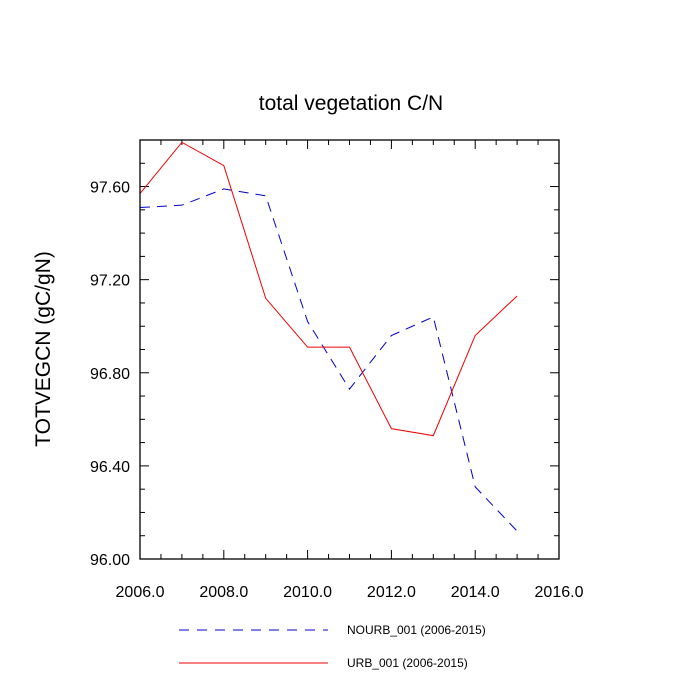  What do you see at coordinates (307, 592) in the screenshot?
I see `x-tick-label: 2010.0` at bounding box center [307, 592].